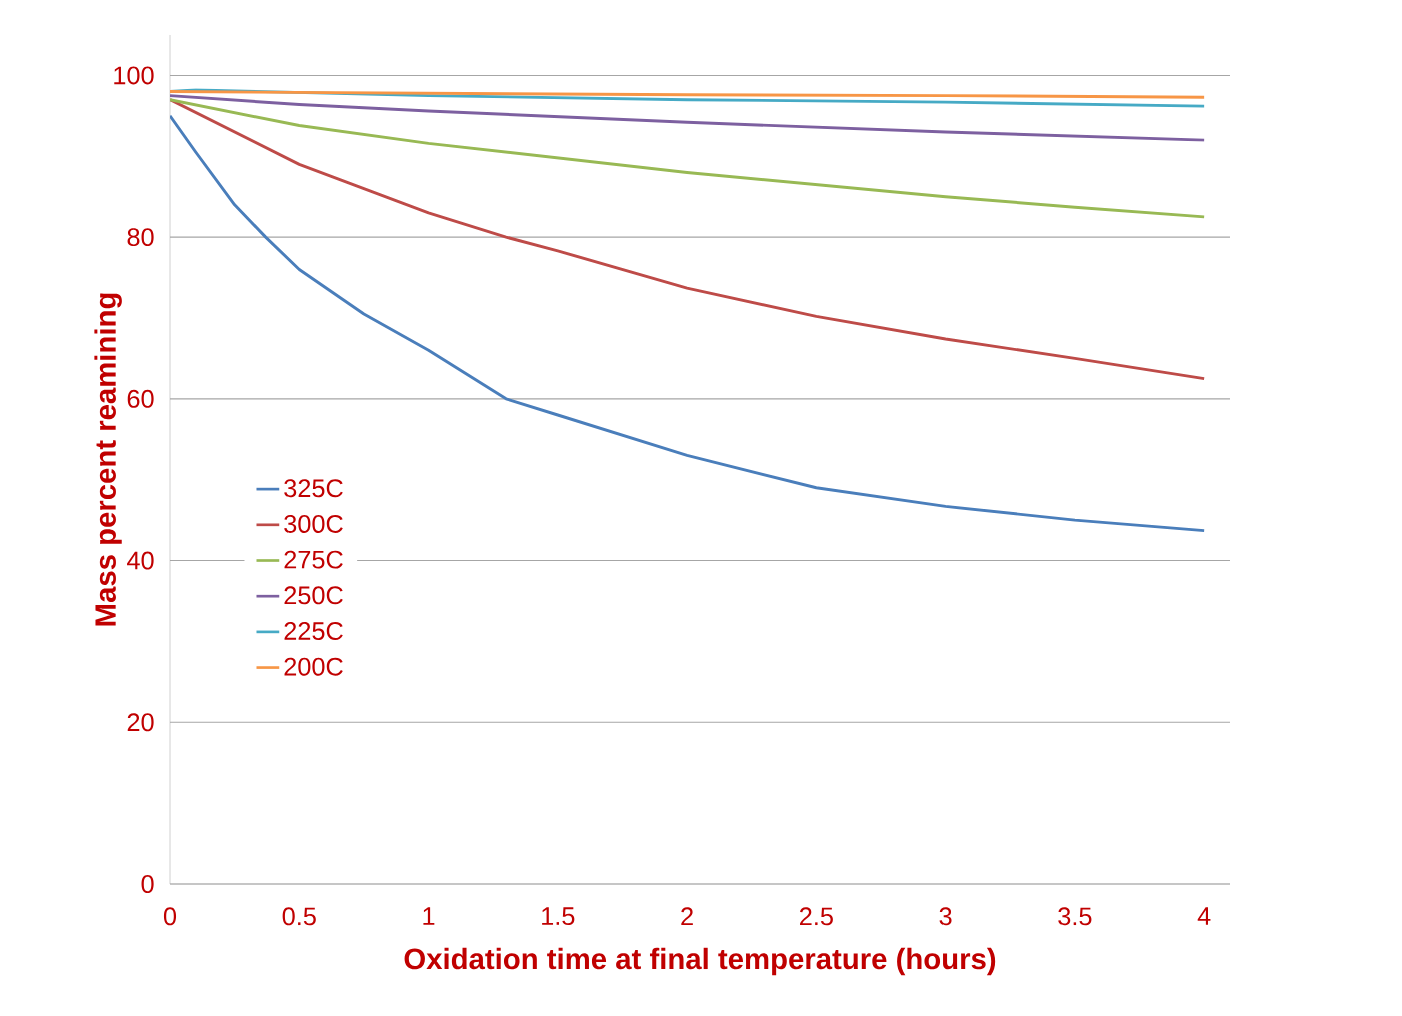  I want to click on x-tick-label: 2.5, so click(816, 916).